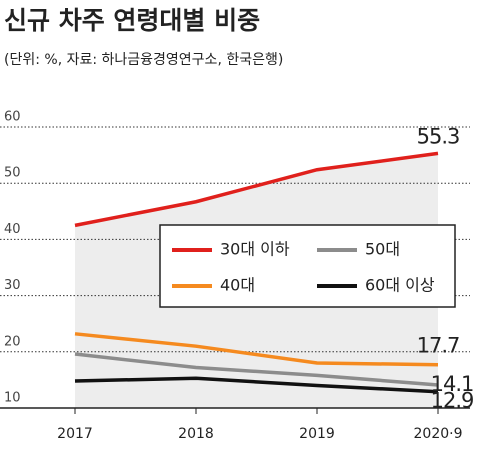 The height and width of the screenshot is (462, 500). Describe the element at coordinates (317, 434) in the screenshot. I see `x-tick-label: 2019` at that location.